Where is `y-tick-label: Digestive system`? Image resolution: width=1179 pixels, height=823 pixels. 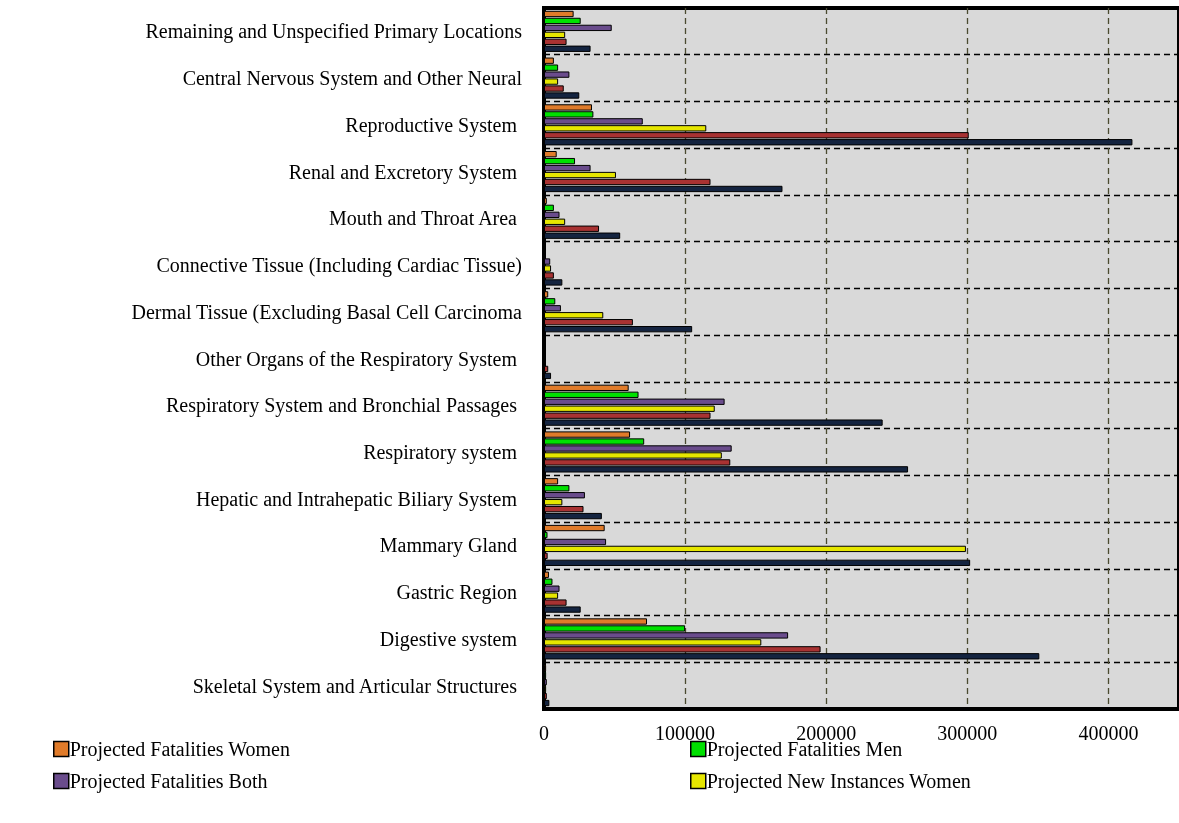 y-tick-label: Digestive system is located at coordinates (450, 639).